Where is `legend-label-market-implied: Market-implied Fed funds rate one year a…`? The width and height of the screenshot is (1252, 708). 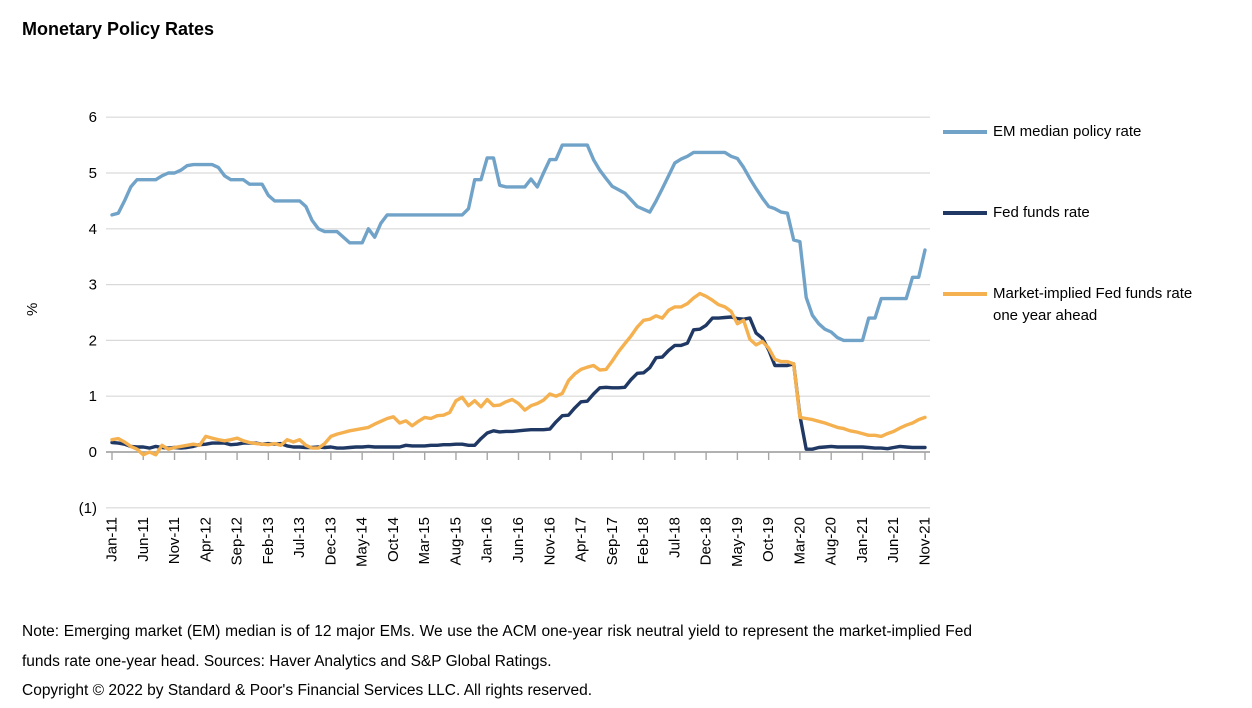
legend-label-market-implied: Market-implied Fed funds rate one year a… is located at coordinates (1093, 304).